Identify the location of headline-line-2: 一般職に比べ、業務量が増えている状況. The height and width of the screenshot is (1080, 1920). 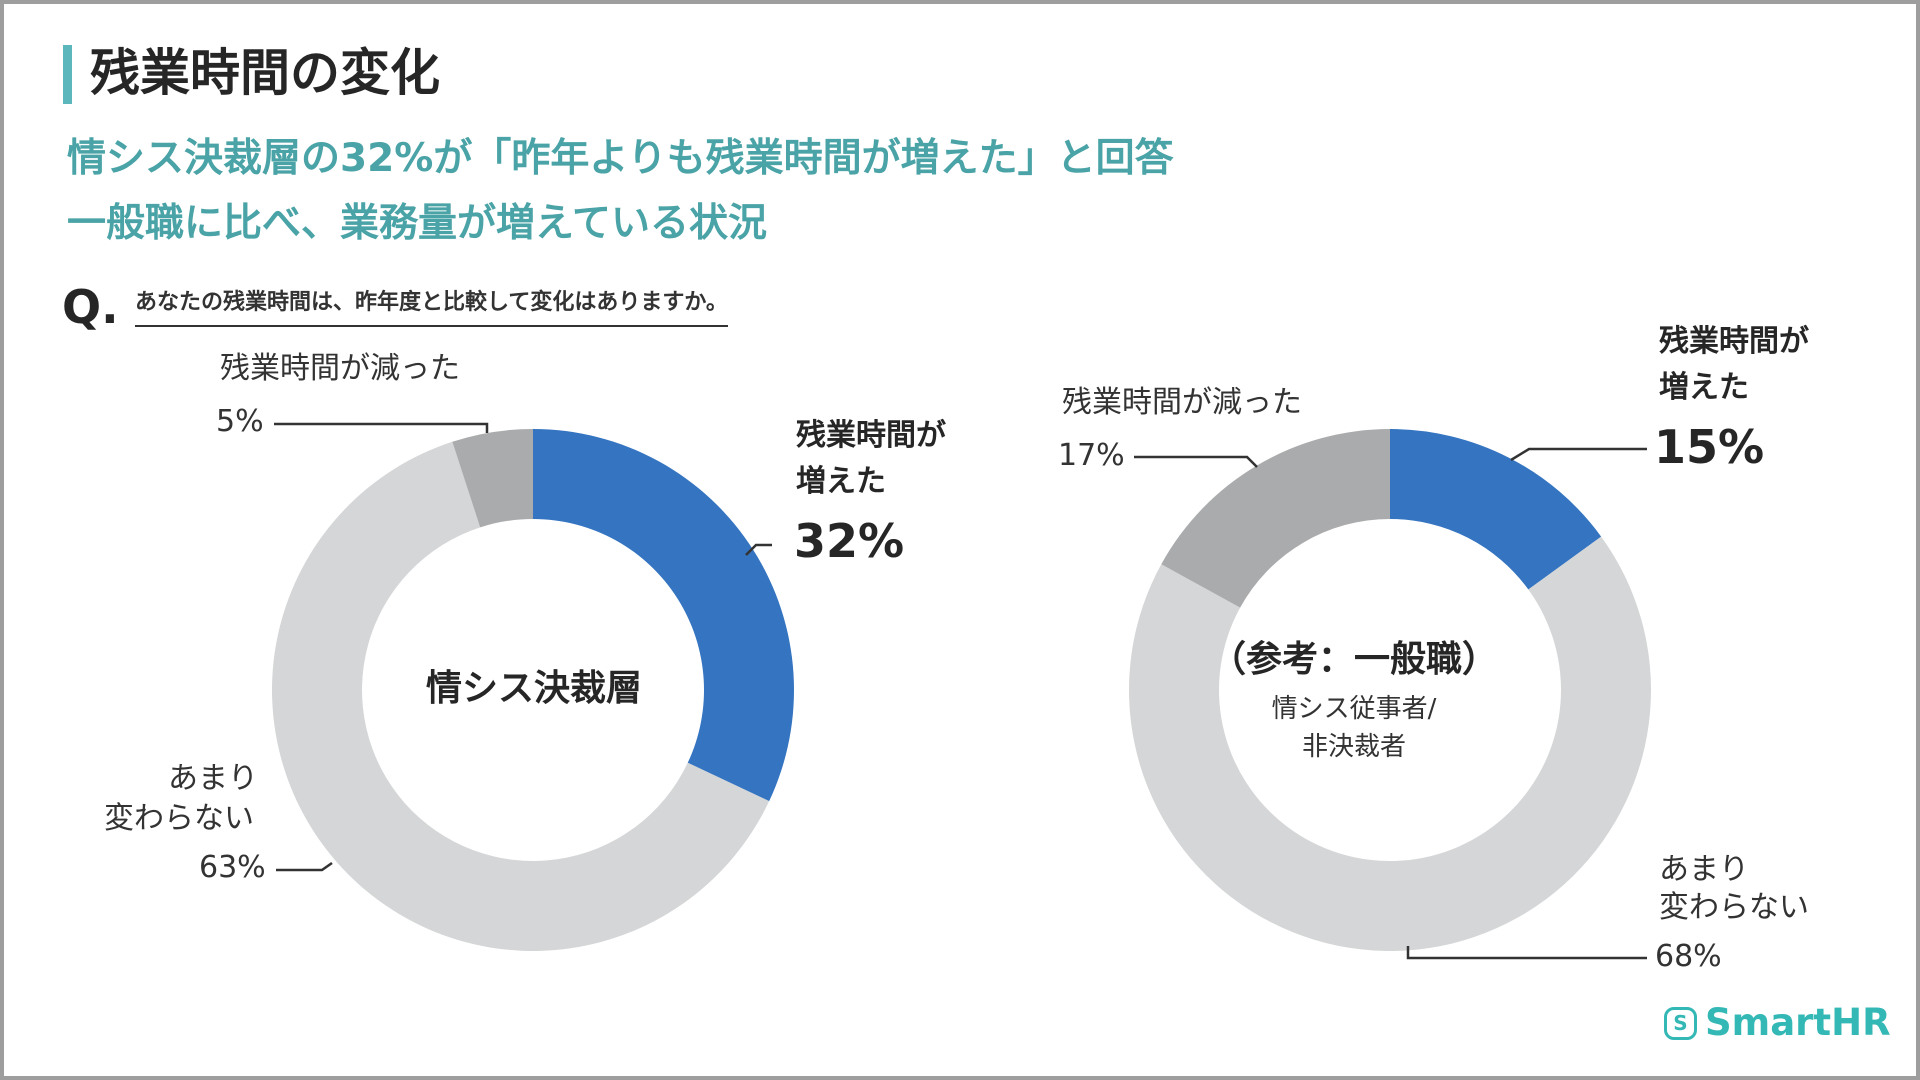
(417, 223).